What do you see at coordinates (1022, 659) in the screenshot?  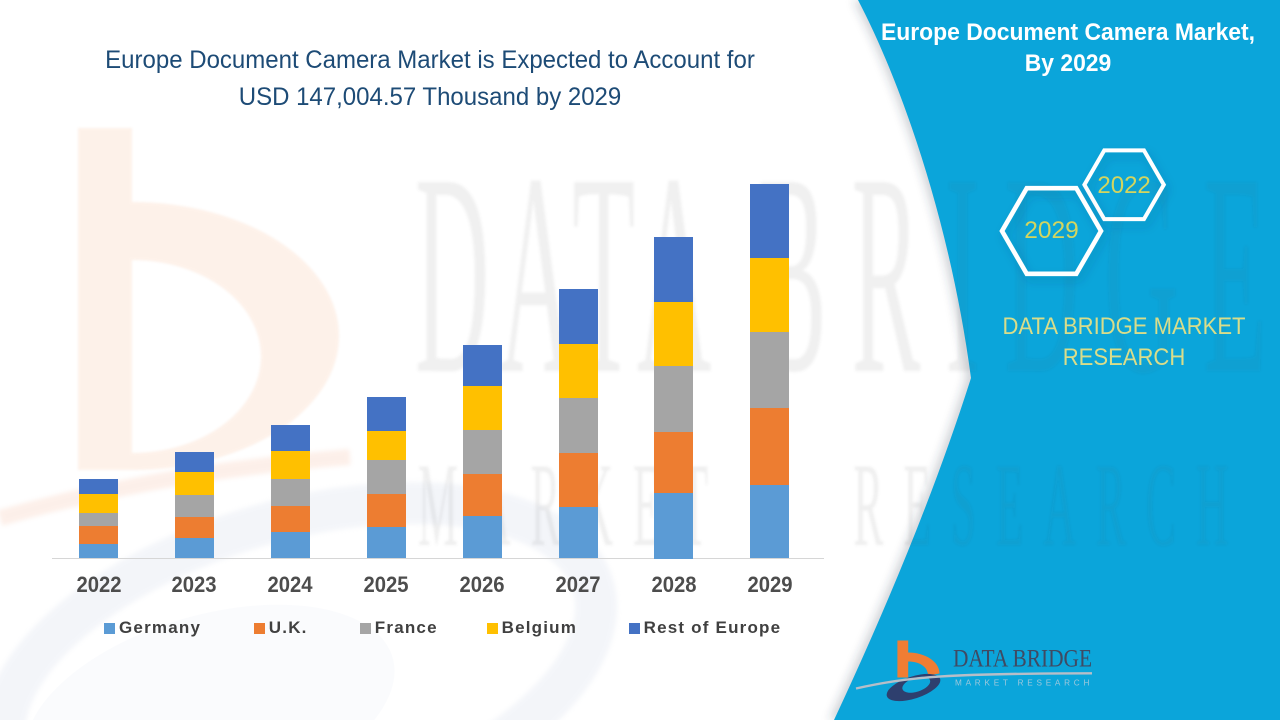 I see `svg-text: DATA BRIDGE` at bounding box center [1022, 659].